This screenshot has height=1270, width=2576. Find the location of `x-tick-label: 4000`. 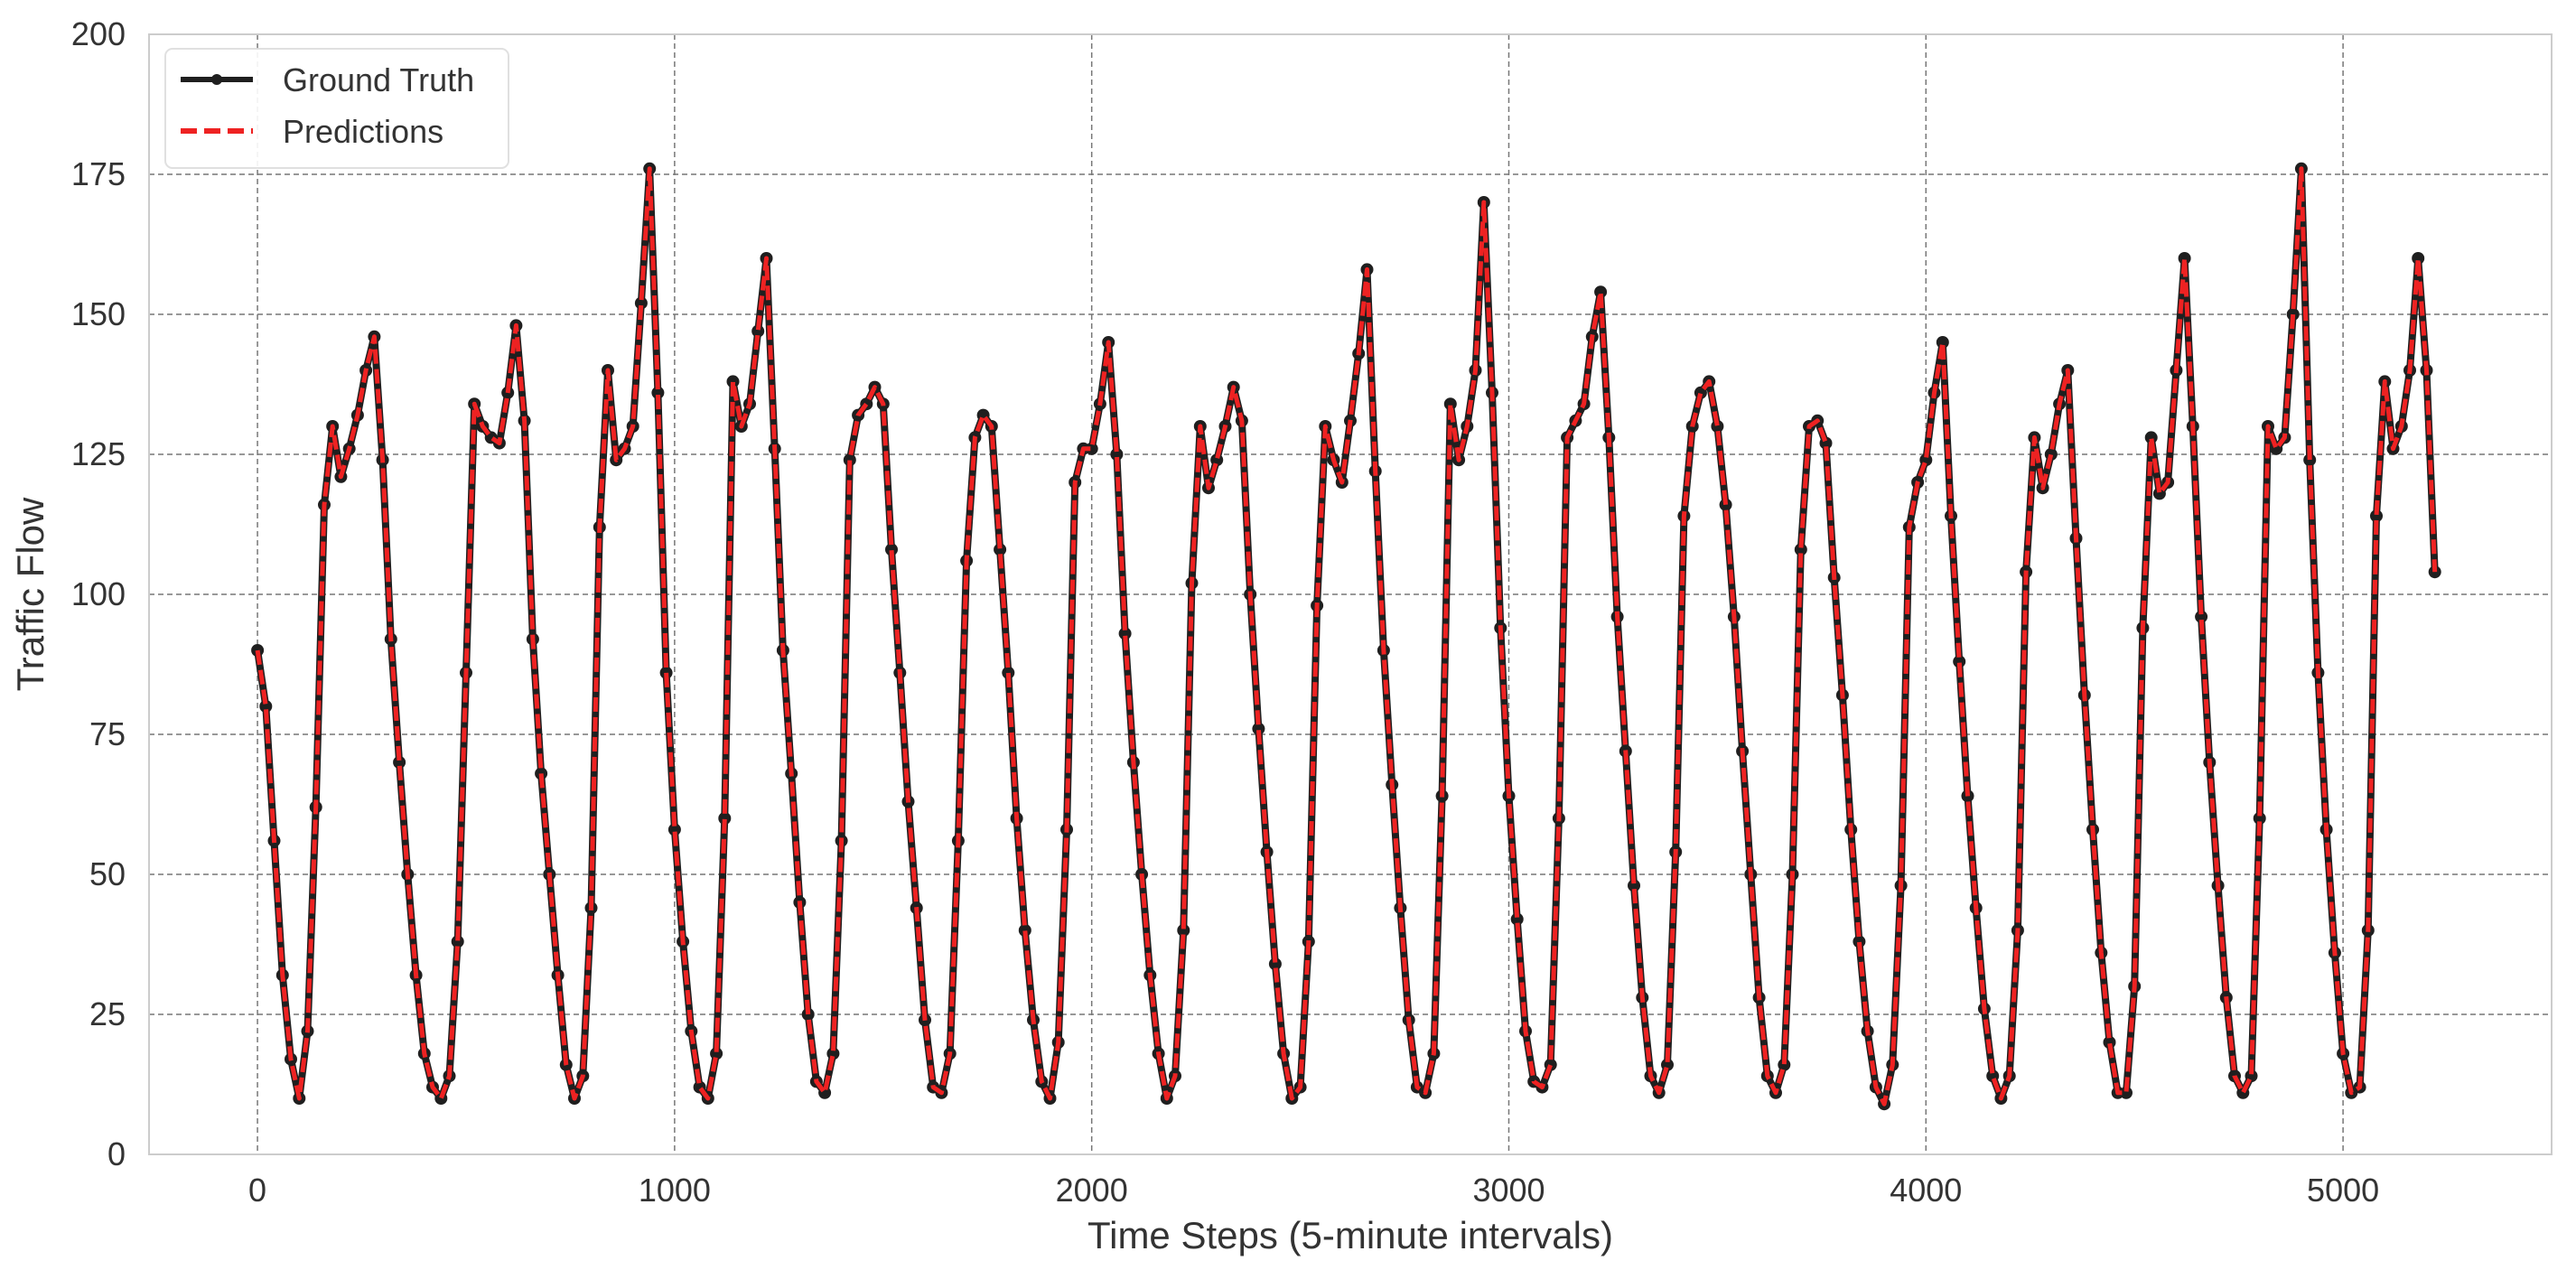

x-tick-label: 4000 is located at coordinates (1926, 1190).